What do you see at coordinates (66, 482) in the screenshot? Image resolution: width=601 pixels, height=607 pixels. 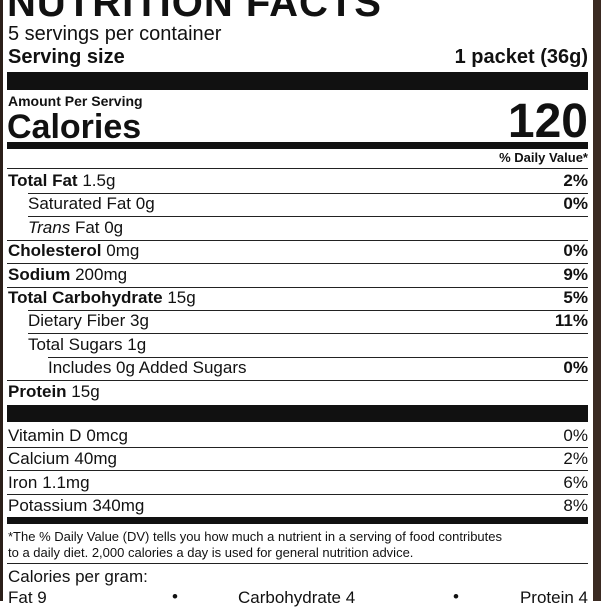 I see `vitamin-amount: 1.1mg` at bounding box center [66, 482].